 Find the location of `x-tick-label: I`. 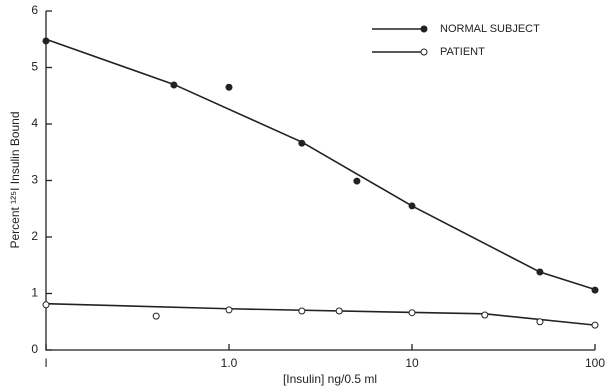

x-tick-label: I is located at coordinates (45, 363).